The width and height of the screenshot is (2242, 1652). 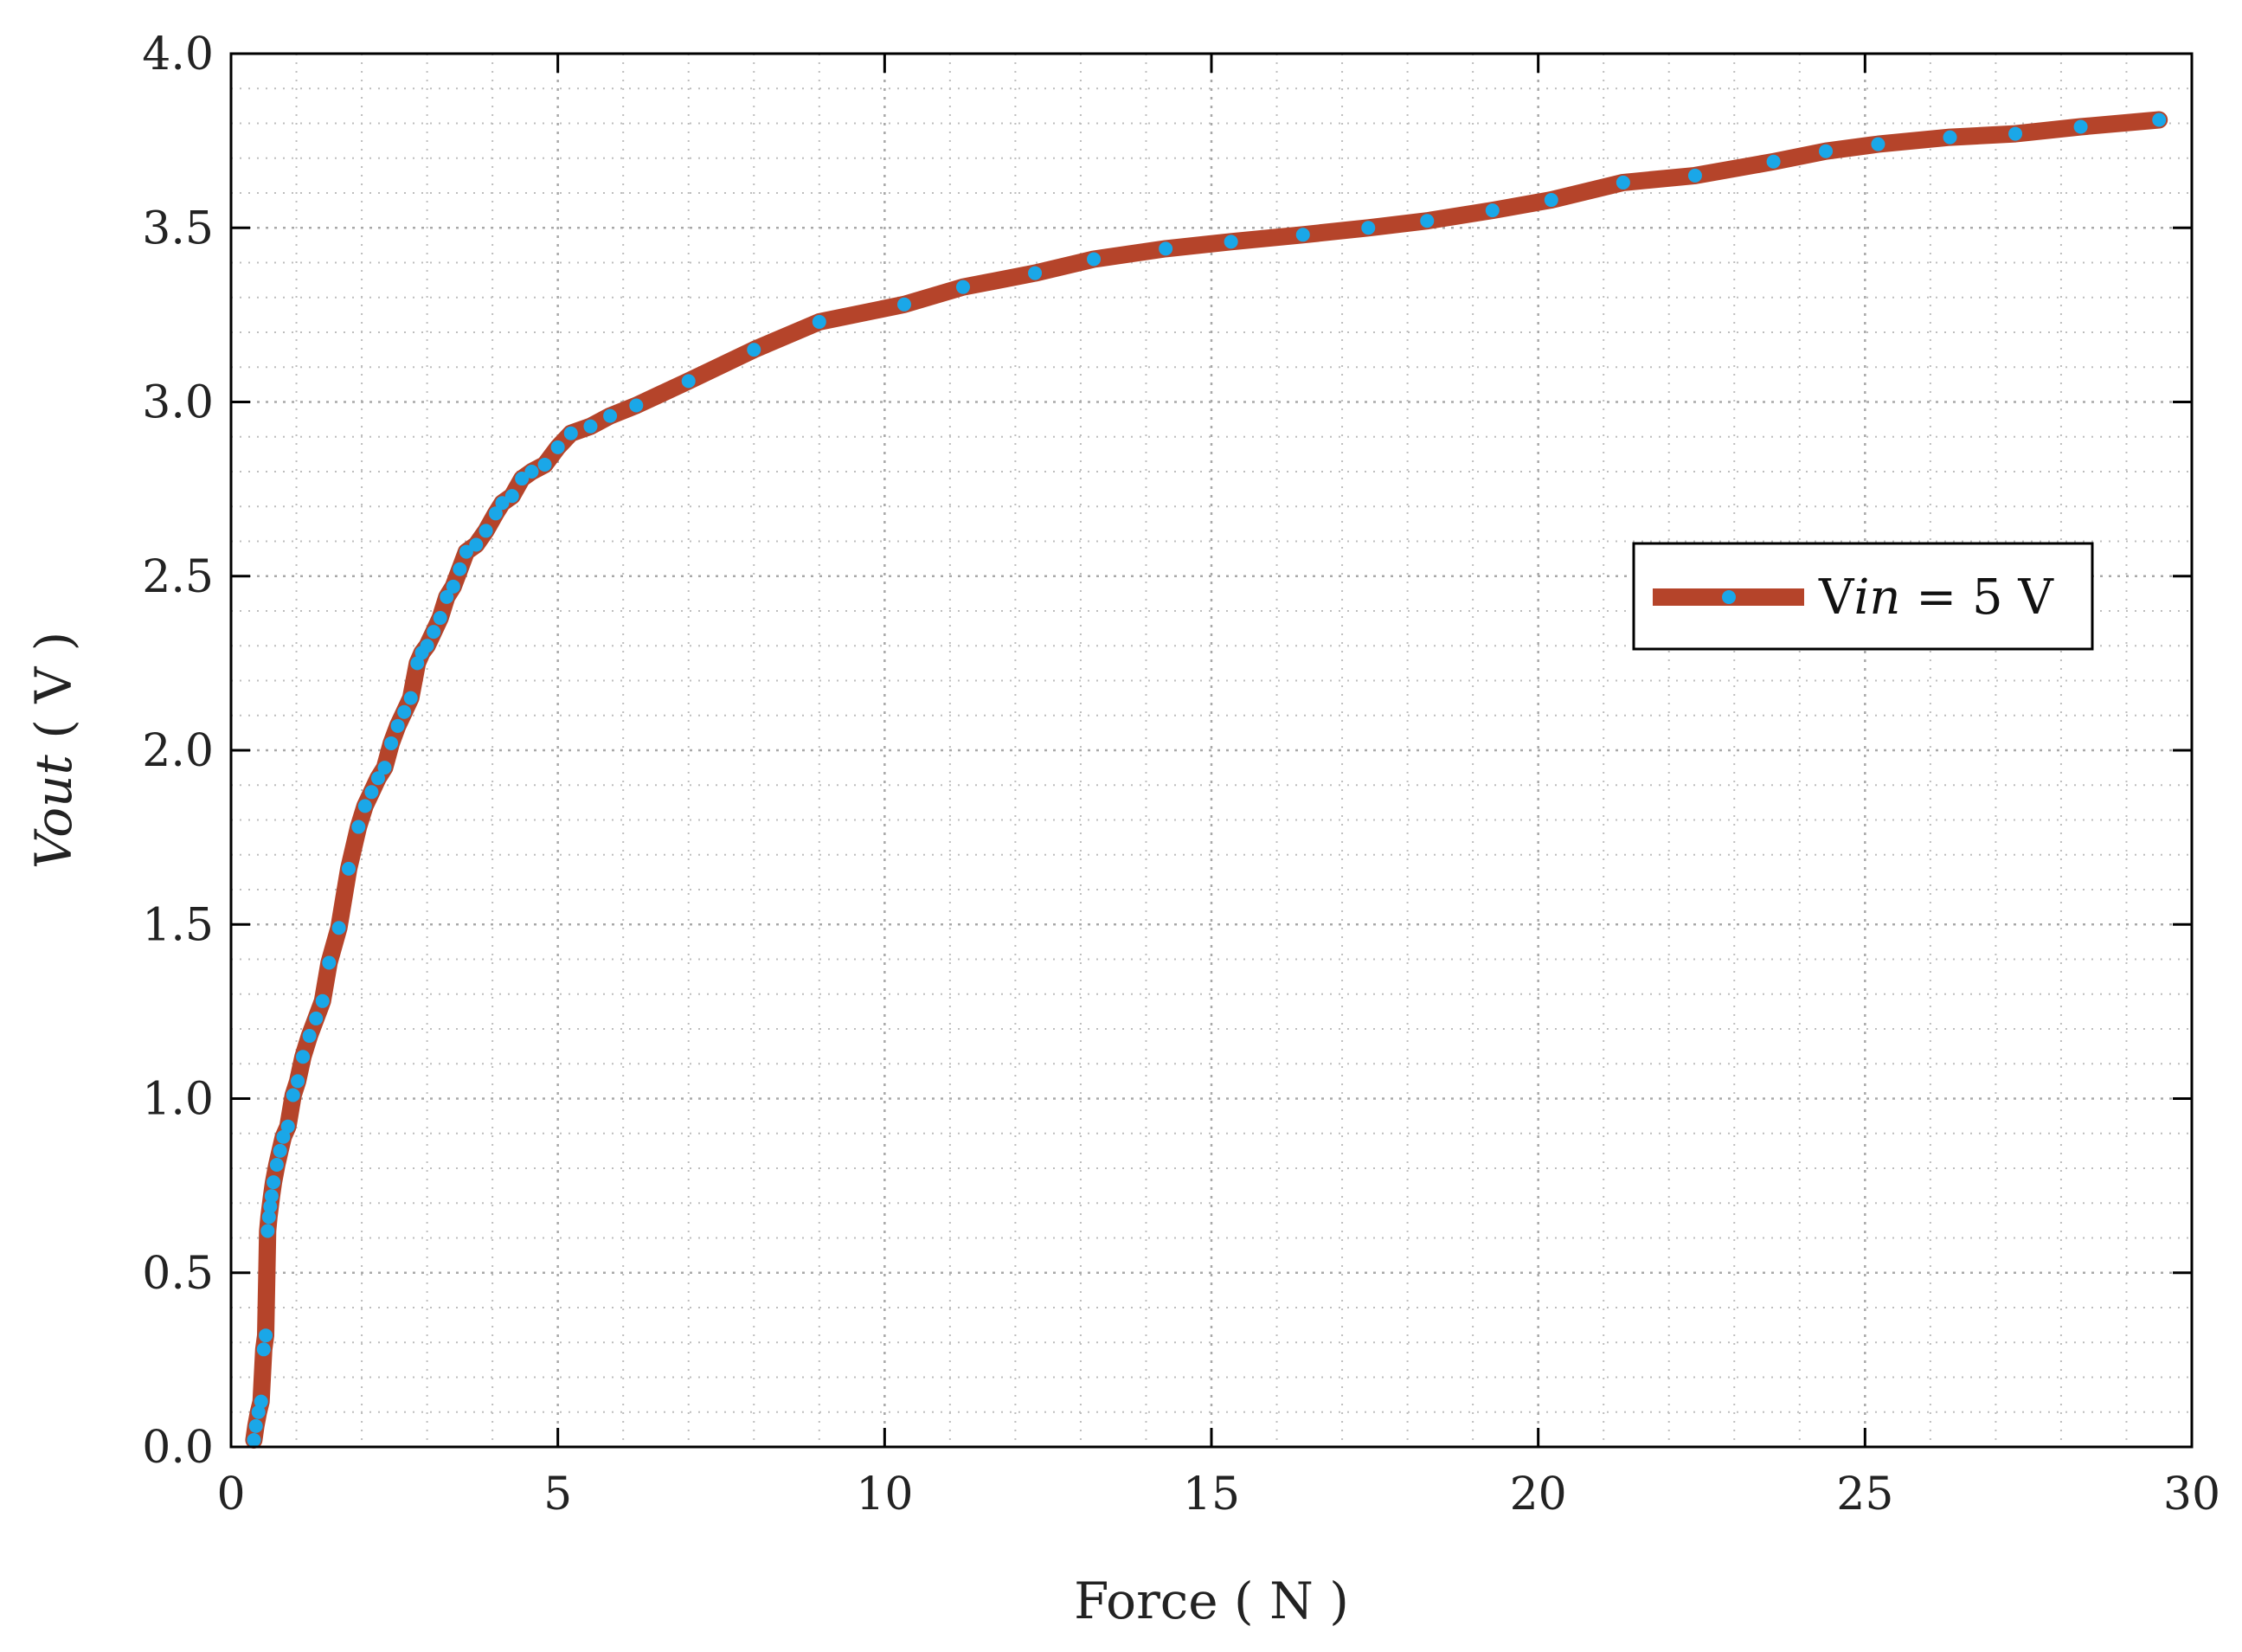 What do you see at coordinates (178, 577) in the screenshot?
I see `y-tick-label: 2.5` at bounding box center [178, 577].